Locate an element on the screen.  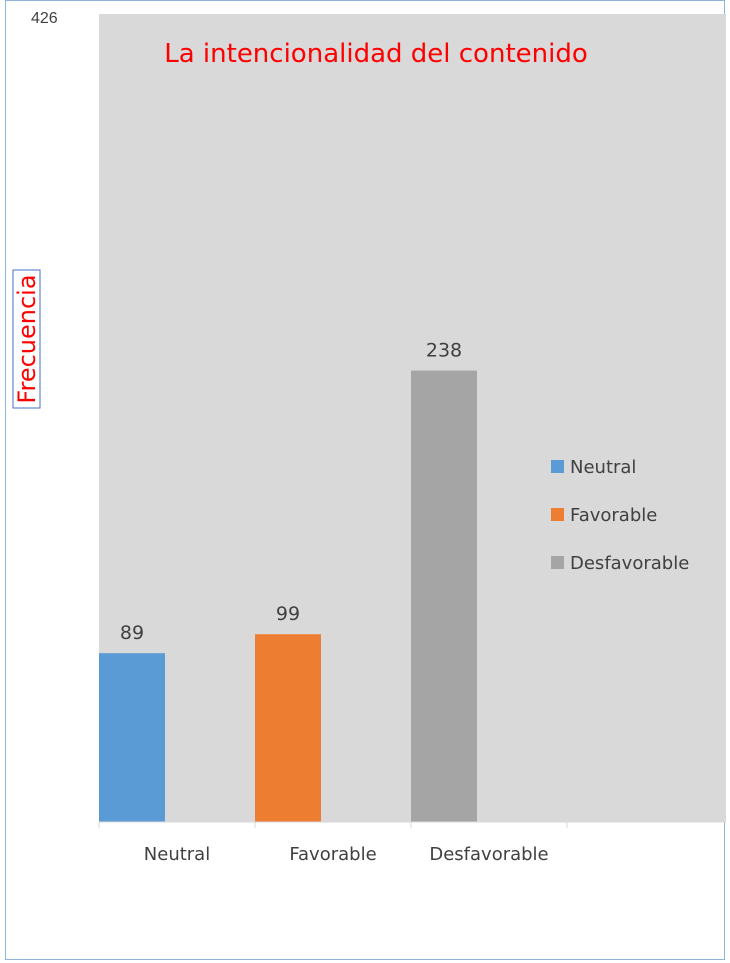
data-label-neutral: 89 is located at coordinates (132, 633).